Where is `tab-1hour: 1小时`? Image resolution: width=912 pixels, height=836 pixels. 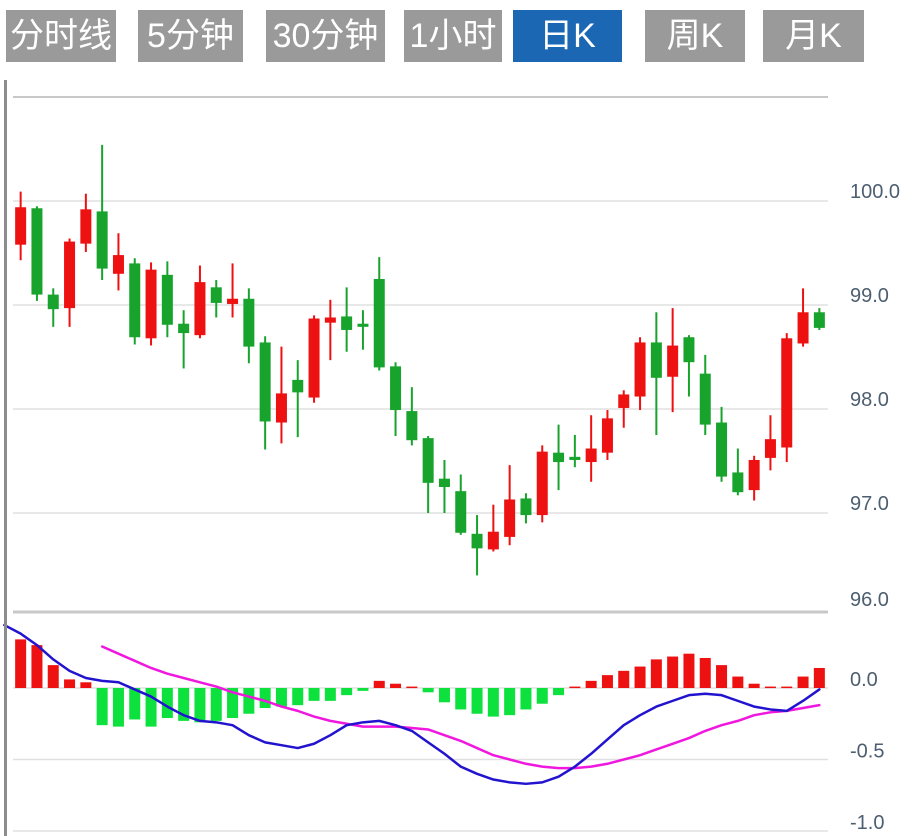 tab-1hour: 1小时 is located at coordinates (453, 36).